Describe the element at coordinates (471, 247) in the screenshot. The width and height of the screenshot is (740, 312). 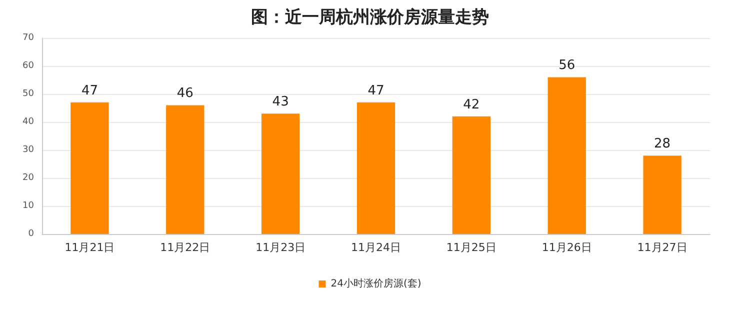
I see `x-tick-label: 11月25日` at that location.